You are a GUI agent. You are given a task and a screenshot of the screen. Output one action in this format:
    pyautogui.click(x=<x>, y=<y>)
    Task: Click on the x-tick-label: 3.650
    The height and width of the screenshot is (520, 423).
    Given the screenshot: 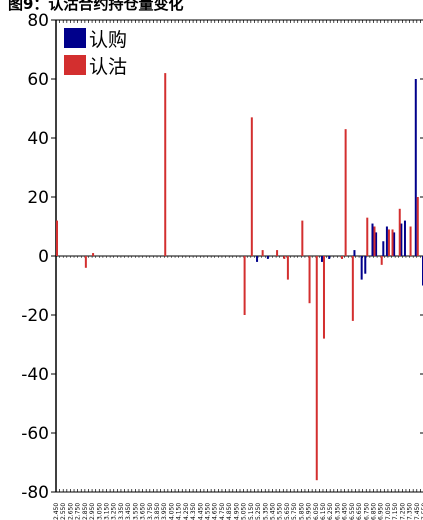 What is the action you would take?
    pyautogui.click(x=143, y=511)
    